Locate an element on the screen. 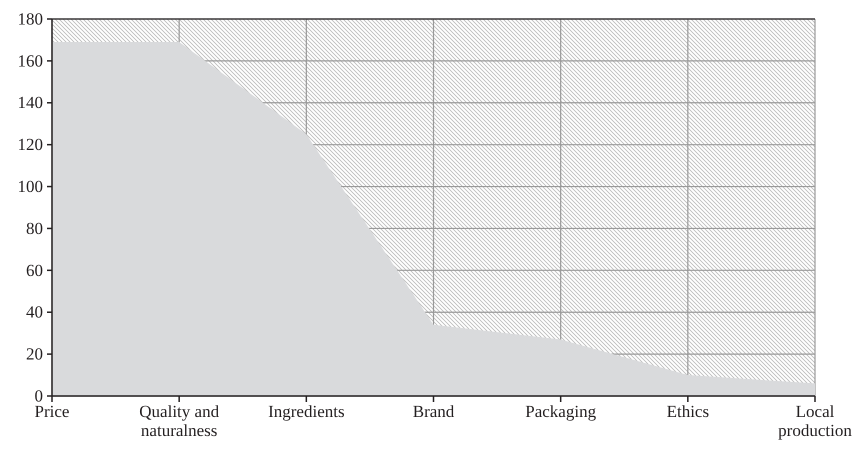  x-tick-label: Brand is located at coordinates (433, 412).